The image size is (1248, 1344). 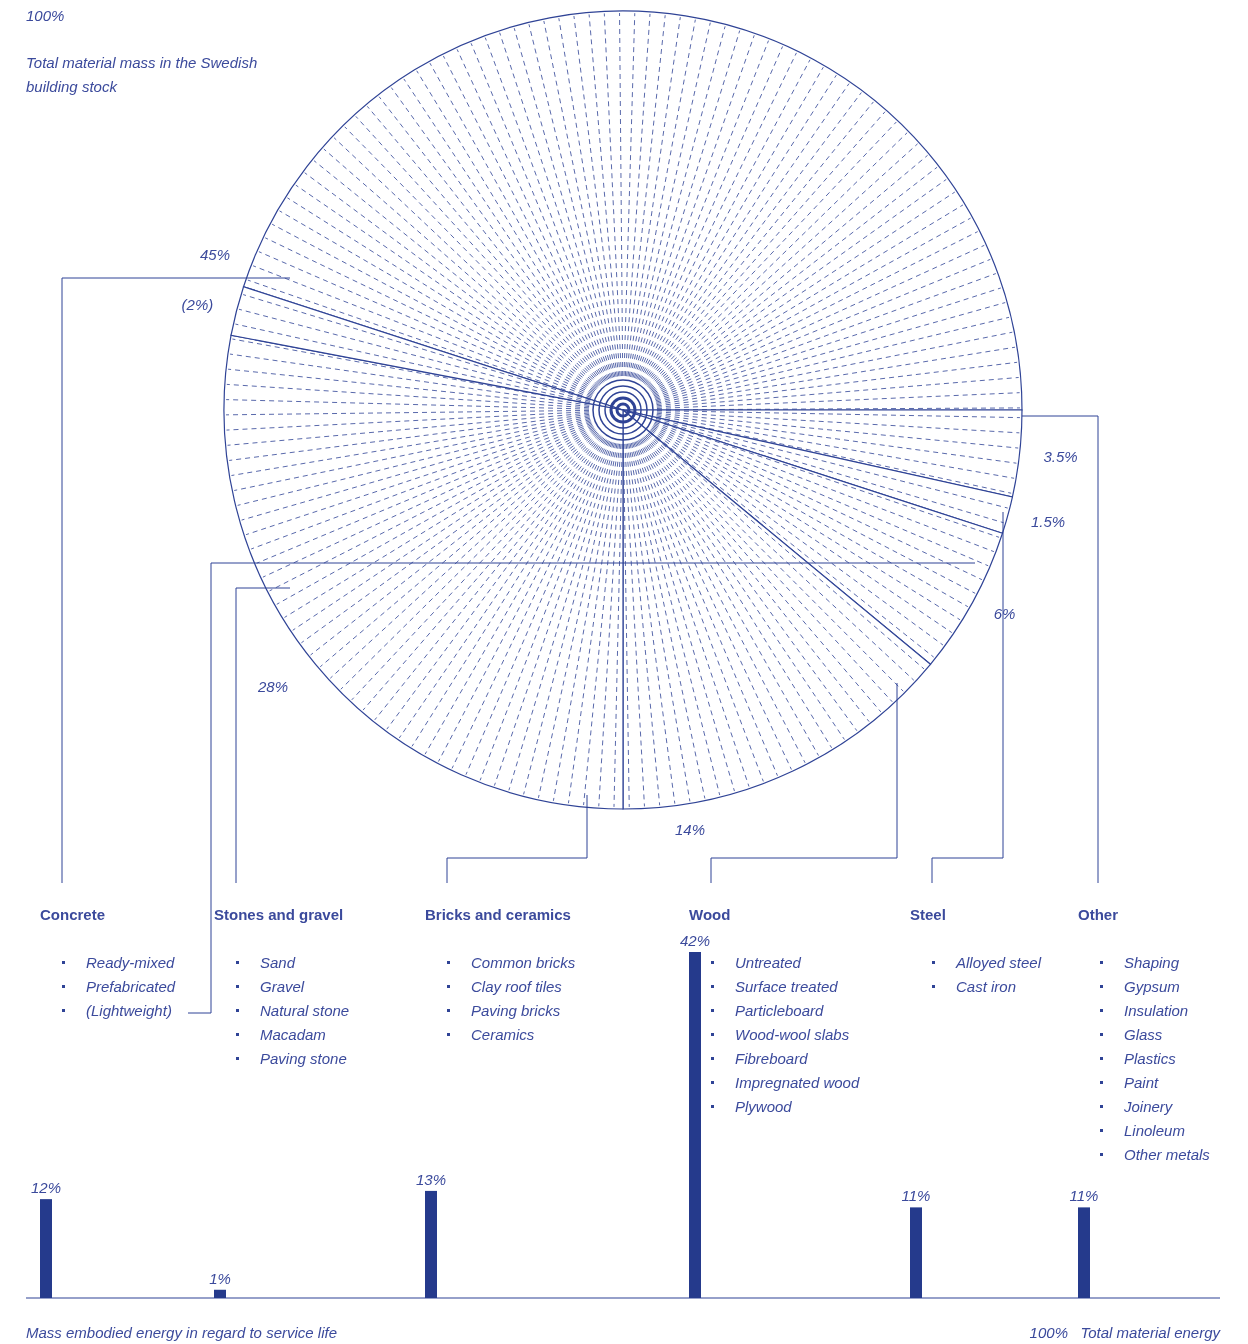 What do you see at coordinates (710, 914) in the screenshot?
I see `x-tick-label: Wood` at bounding box center [710, 914].